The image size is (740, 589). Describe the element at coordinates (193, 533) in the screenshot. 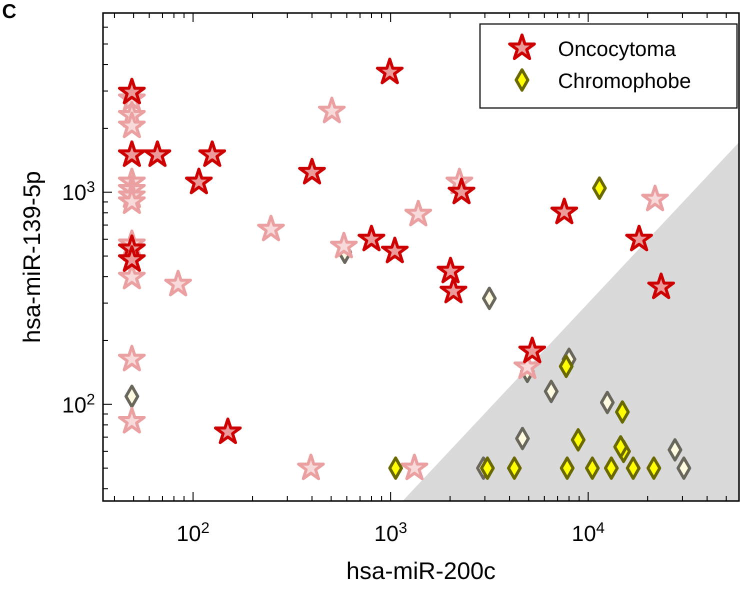

I see `x-tick-label: 10$^{2}$` at that location.